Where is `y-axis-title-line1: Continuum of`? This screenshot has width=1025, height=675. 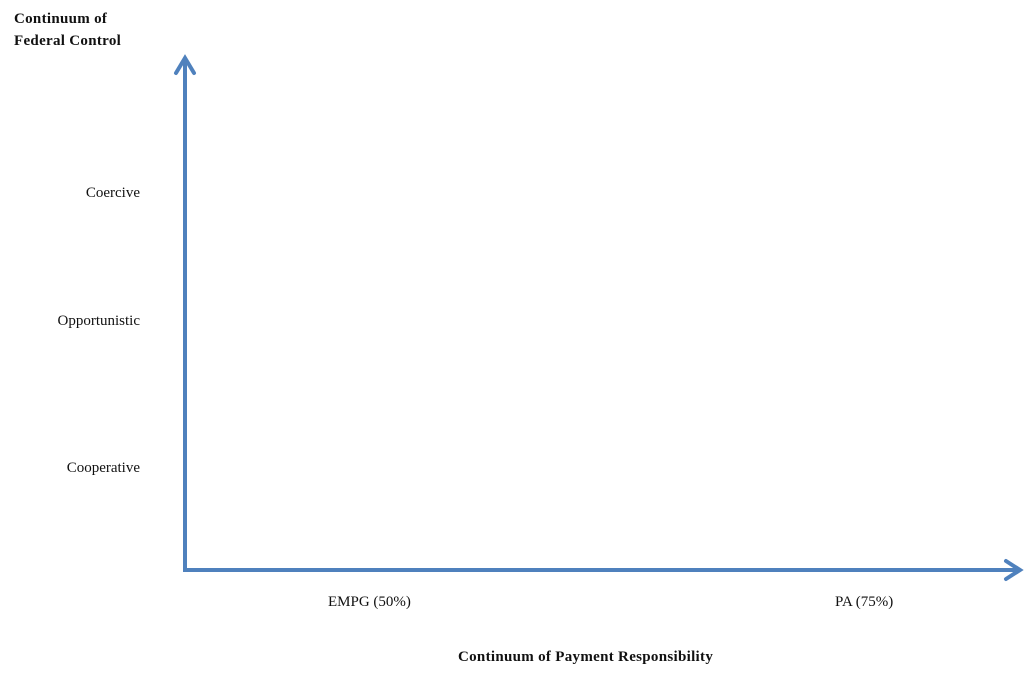
y-axis-title-line1: Continuum of is located at coordinates (61, 19).